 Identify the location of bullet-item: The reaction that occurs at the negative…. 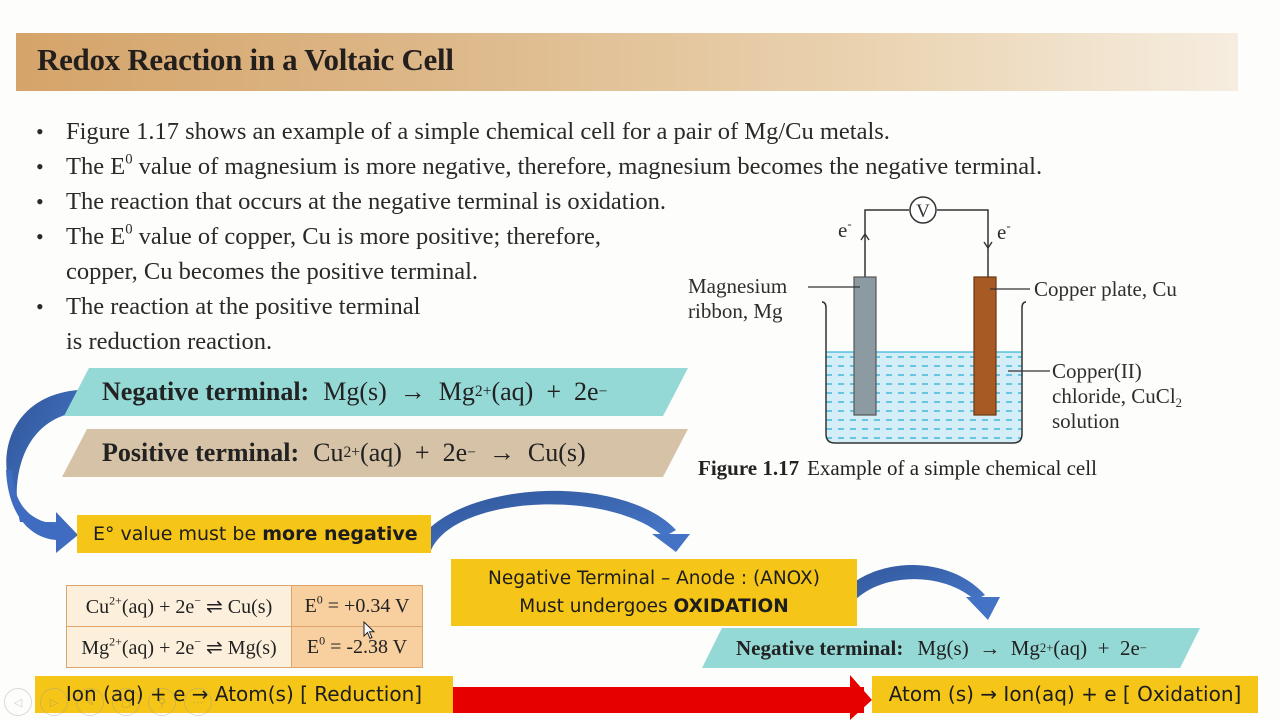
(646, 201).